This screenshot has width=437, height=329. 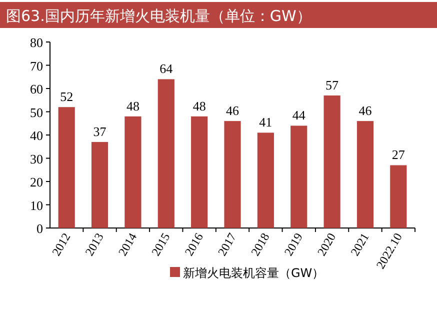 I want to click on y-tick-label: 60, so click(x=36, y=89).